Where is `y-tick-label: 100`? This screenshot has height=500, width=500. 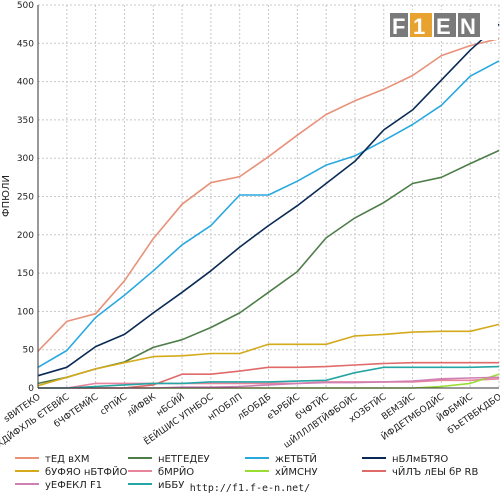 y-tick-label: 100 is located at coordinates (25, 312).